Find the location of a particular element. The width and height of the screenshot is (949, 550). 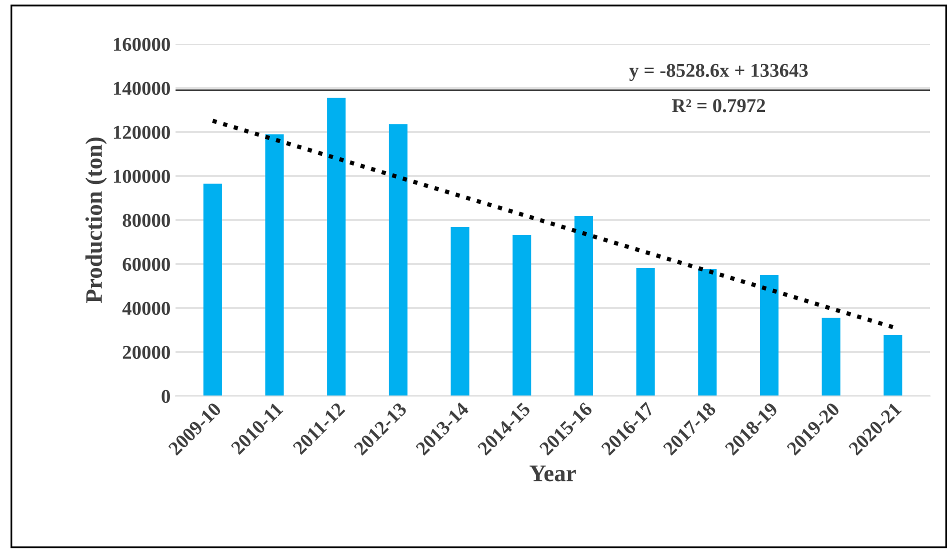

annotation: R² = 0.7972 is located at coordinates (719, 105).